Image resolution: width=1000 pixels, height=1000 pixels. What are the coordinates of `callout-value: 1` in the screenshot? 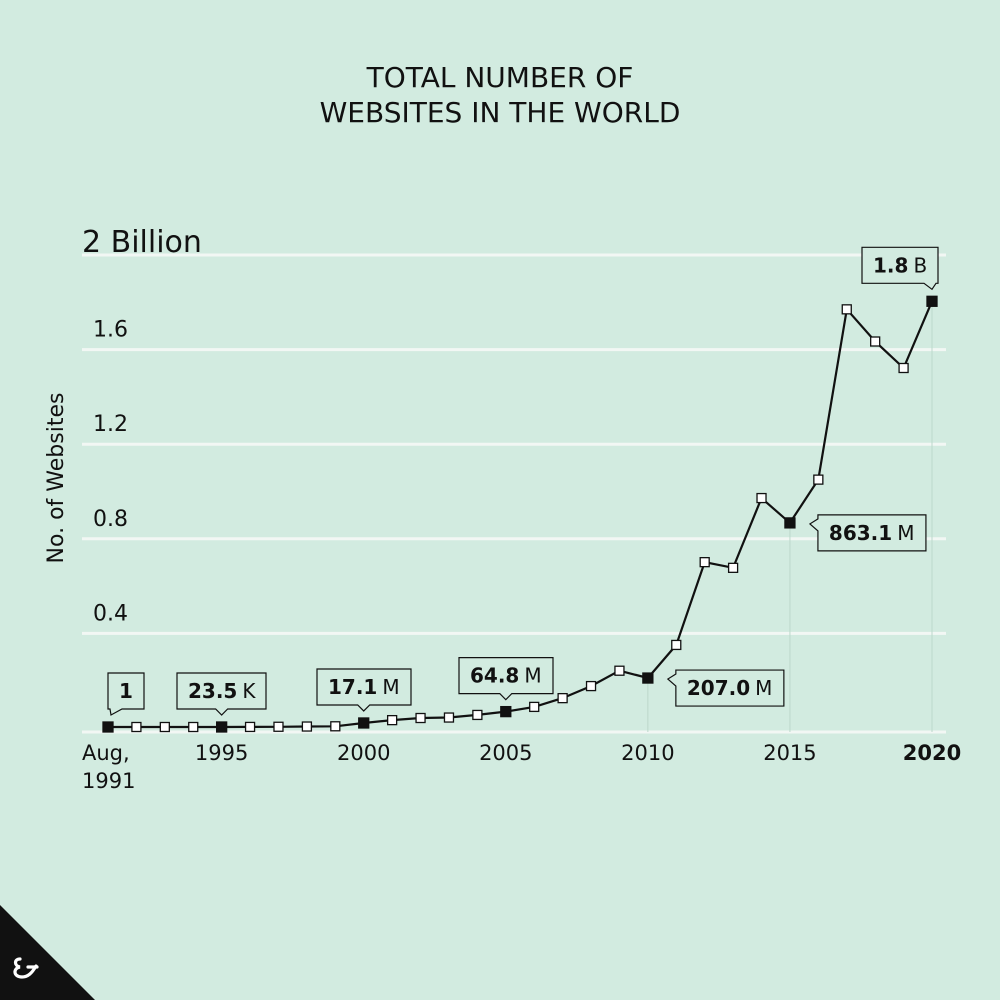 It's located at (126, 691).